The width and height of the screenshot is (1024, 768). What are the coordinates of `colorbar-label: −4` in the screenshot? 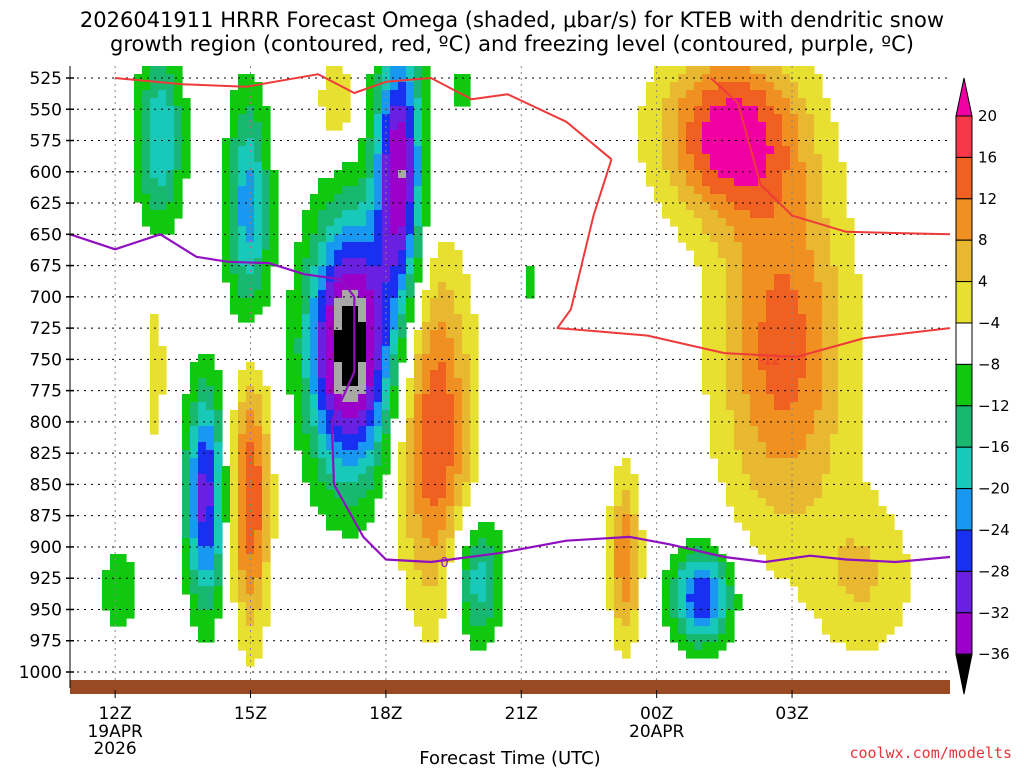 It's located at (989, 323).